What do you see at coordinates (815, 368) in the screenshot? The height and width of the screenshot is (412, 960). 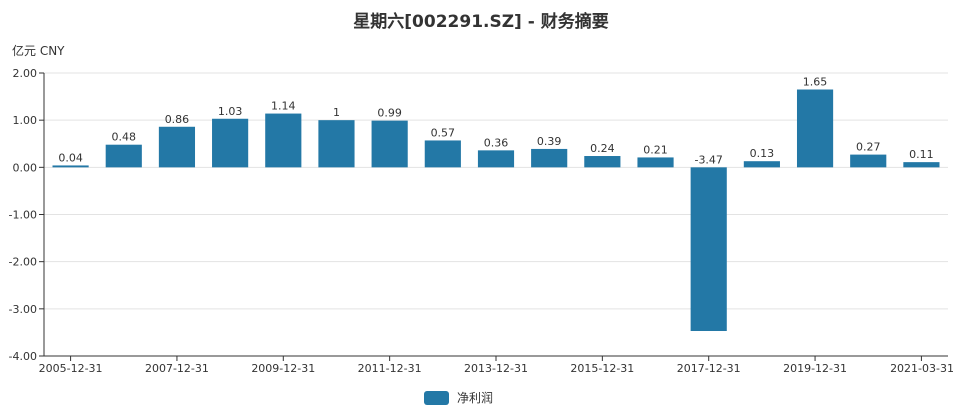 I see `x-tick-label: 2019-12-31` at bounding box center [815, 368].